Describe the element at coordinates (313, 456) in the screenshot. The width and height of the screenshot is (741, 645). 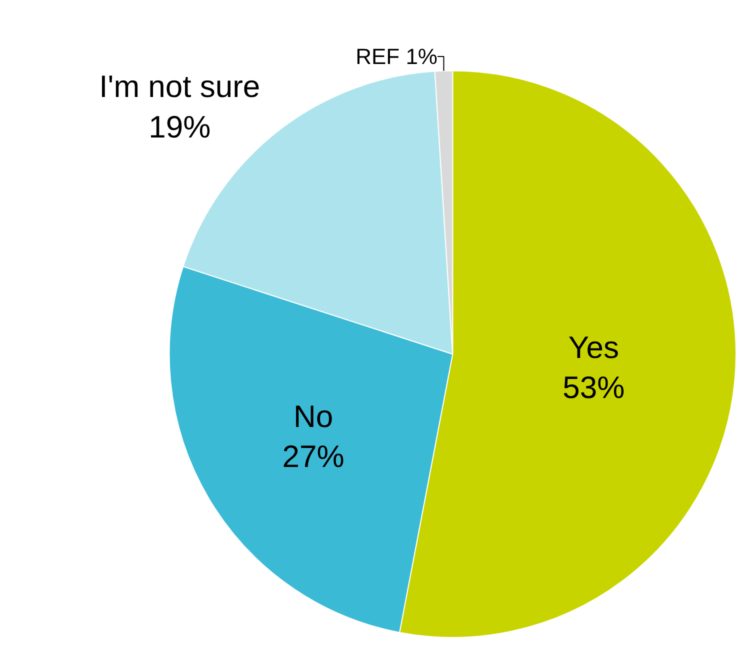
I see `data-label: 27%` at that location.